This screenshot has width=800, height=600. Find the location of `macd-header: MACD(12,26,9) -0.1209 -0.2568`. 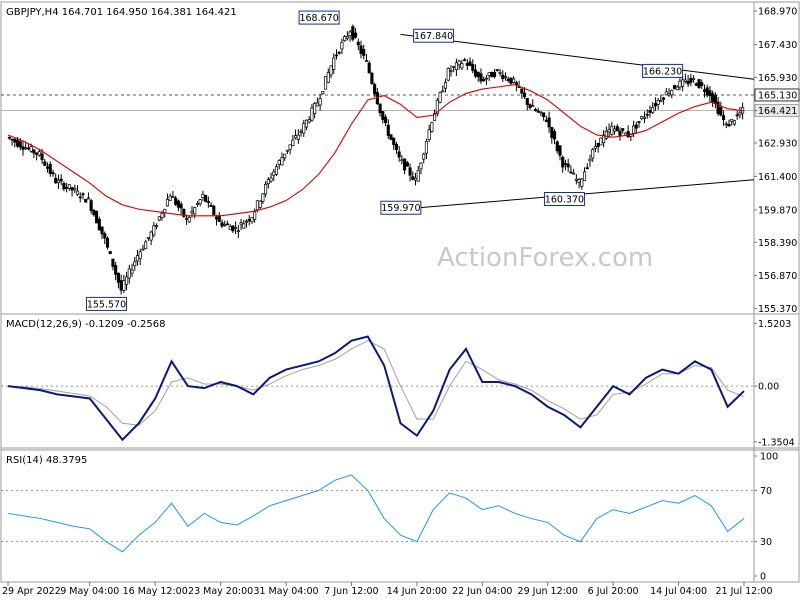

macd-header: MACD(12,26,9) -0.1209 -0.2568 is located at coordinates (86, 324).